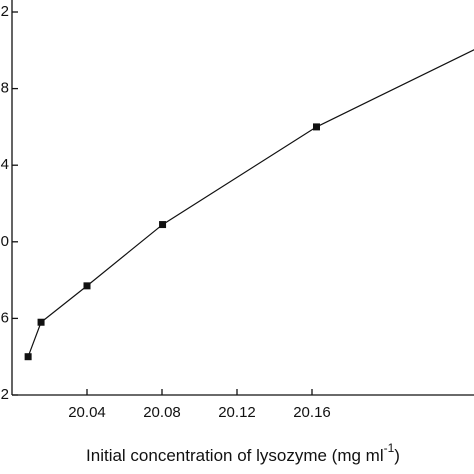  I want to click on y-tick-label: 6, so click(5, 317).